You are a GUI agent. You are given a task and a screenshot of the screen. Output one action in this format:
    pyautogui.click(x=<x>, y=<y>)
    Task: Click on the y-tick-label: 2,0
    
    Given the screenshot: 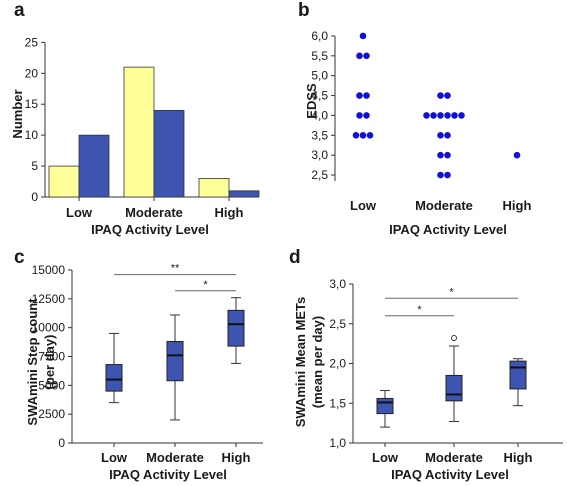 What is the action you would take?
    pyautogui.click(x=337, y=364)
    